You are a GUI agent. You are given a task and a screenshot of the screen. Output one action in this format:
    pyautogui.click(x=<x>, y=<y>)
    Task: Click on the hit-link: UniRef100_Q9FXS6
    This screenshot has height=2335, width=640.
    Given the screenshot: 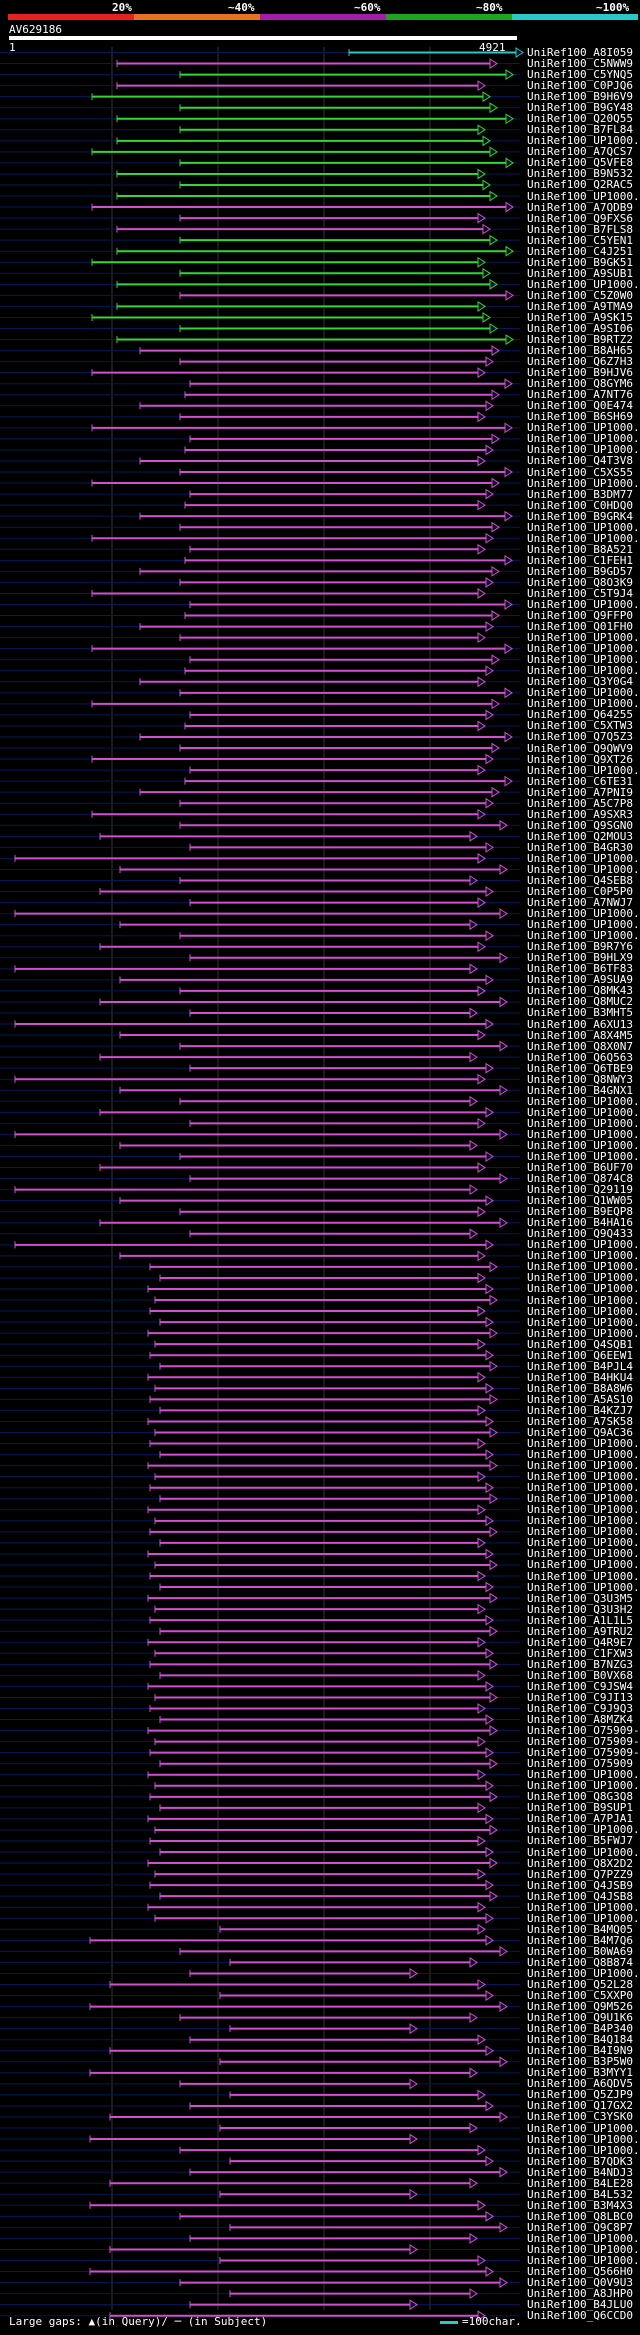 What is the action you would take?
    pyautogui.click(x=580, y=218)
    